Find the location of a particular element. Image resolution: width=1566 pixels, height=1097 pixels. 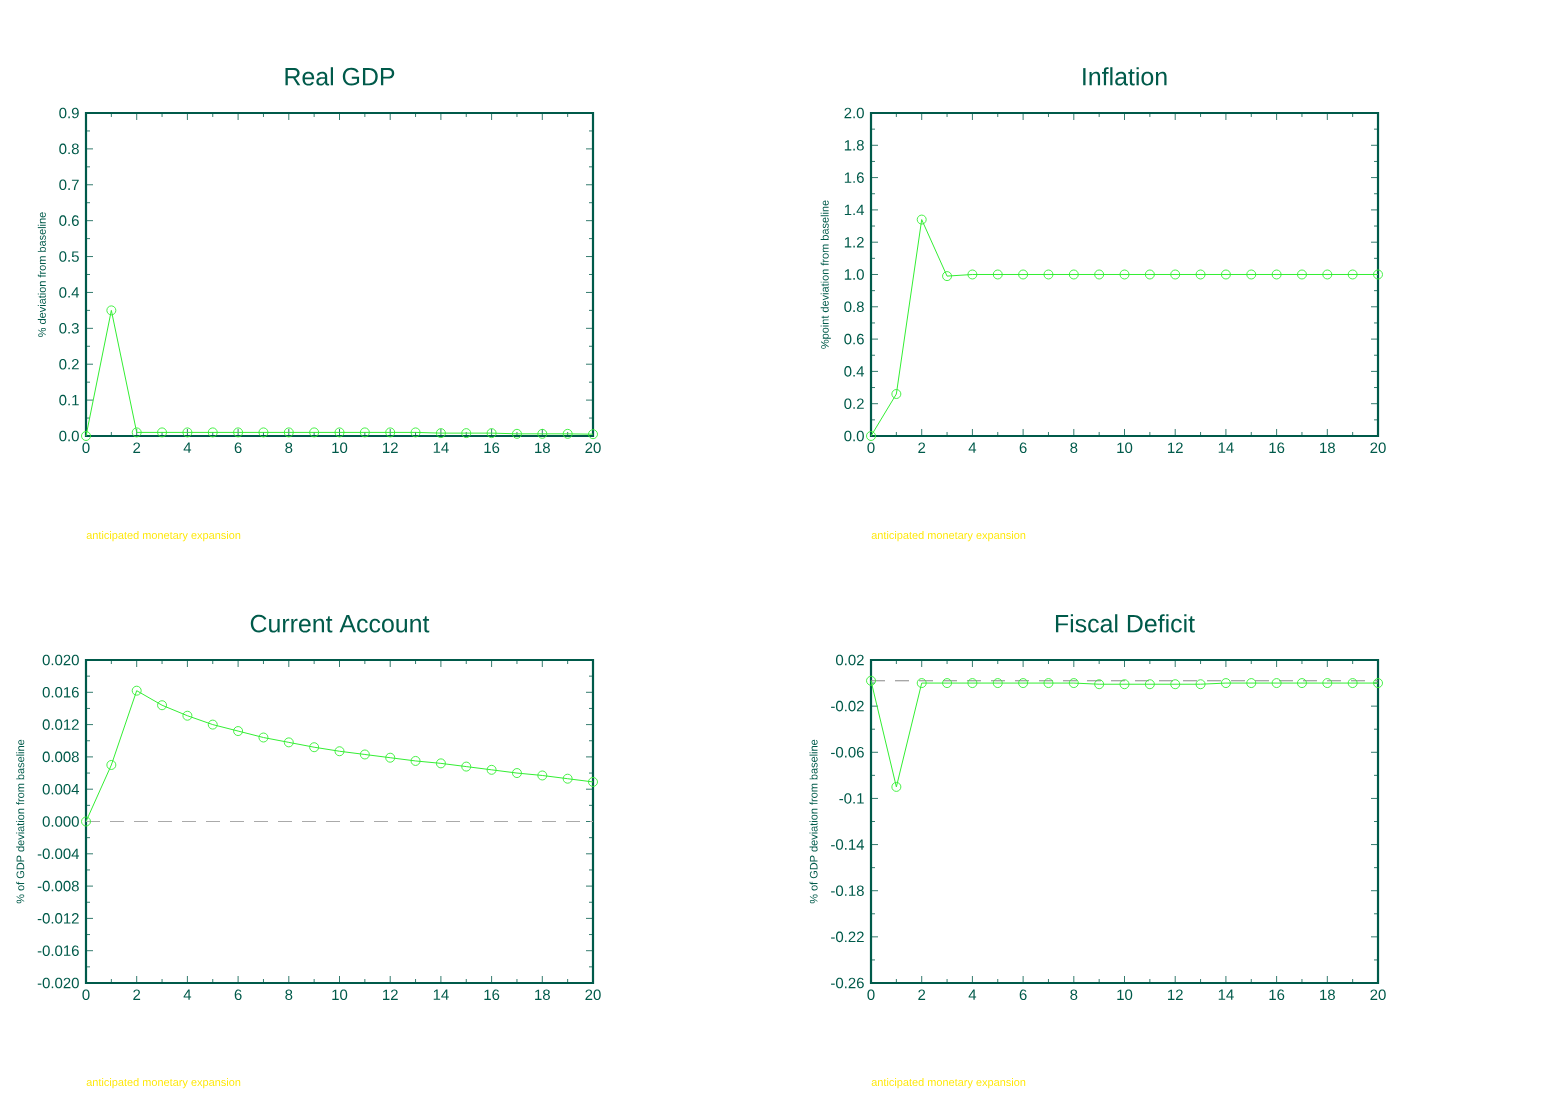

y-tick-label: 0.0 is located at coordinates (69, 436).